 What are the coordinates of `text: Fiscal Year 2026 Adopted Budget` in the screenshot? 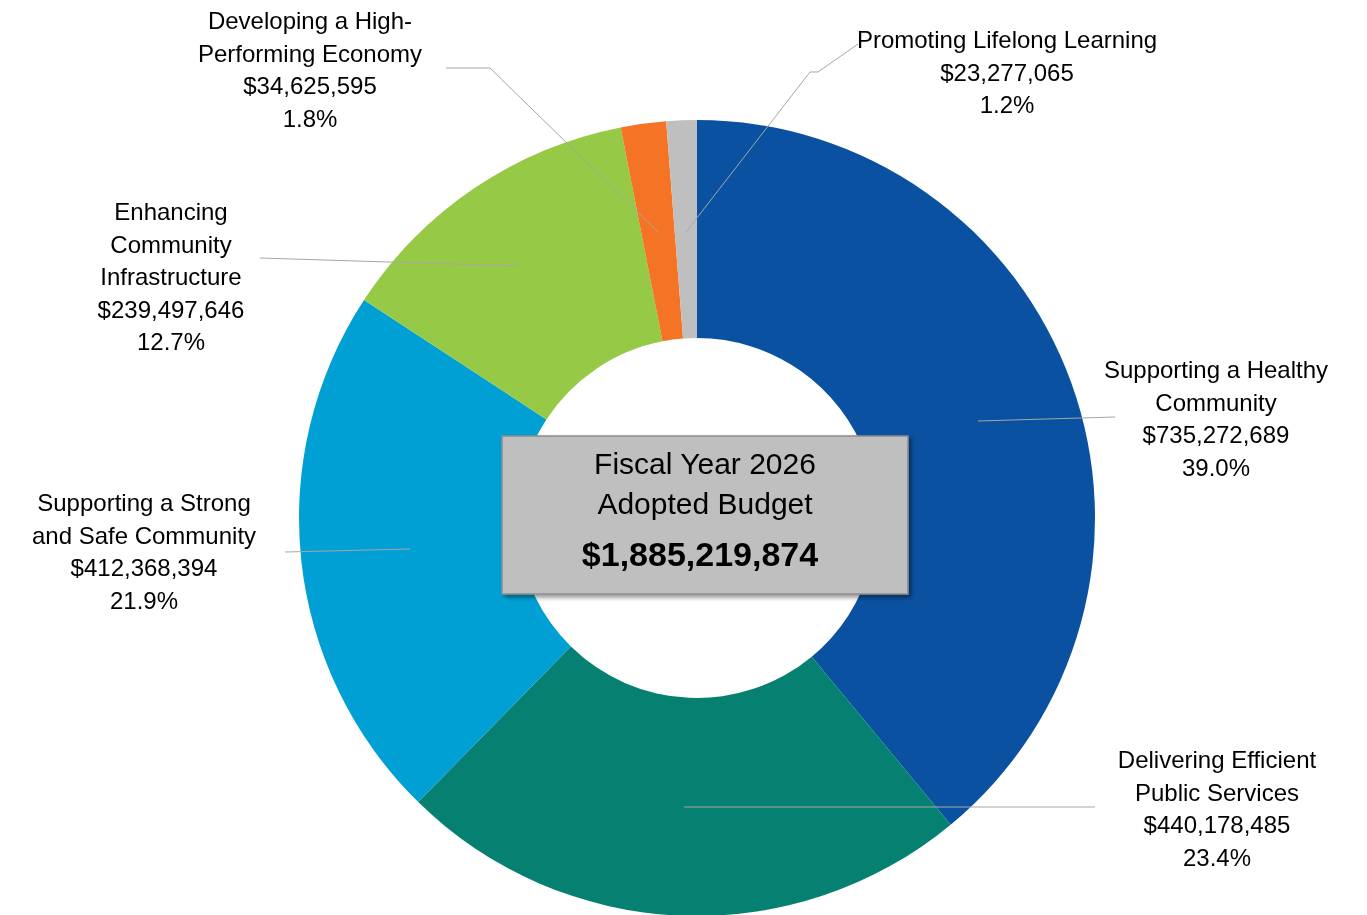 It's located at (705, 483).